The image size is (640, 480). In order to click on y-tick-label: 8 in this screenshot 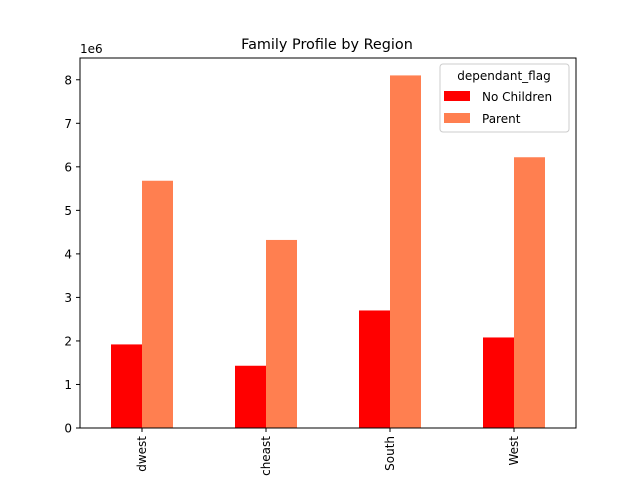, I will do `click(68, 80)`.